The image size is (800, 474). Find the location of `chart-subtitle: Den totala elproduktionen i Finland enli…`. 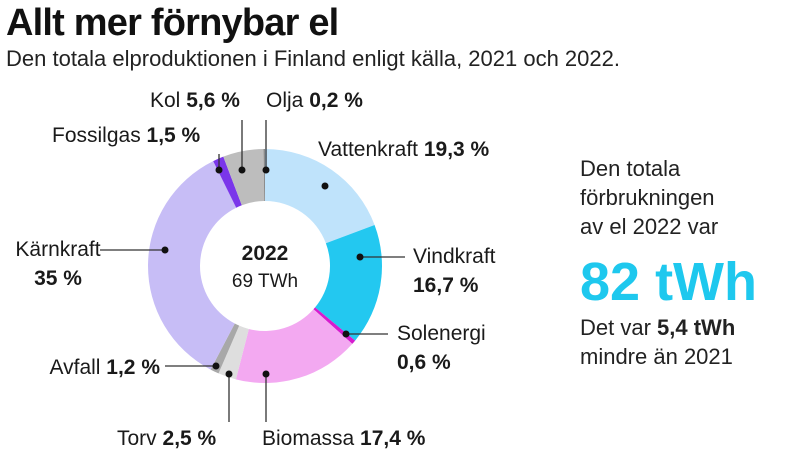

chart-subtitle: Den totala elproduktionen i Finland enli… is located at coordinates (313, 58).